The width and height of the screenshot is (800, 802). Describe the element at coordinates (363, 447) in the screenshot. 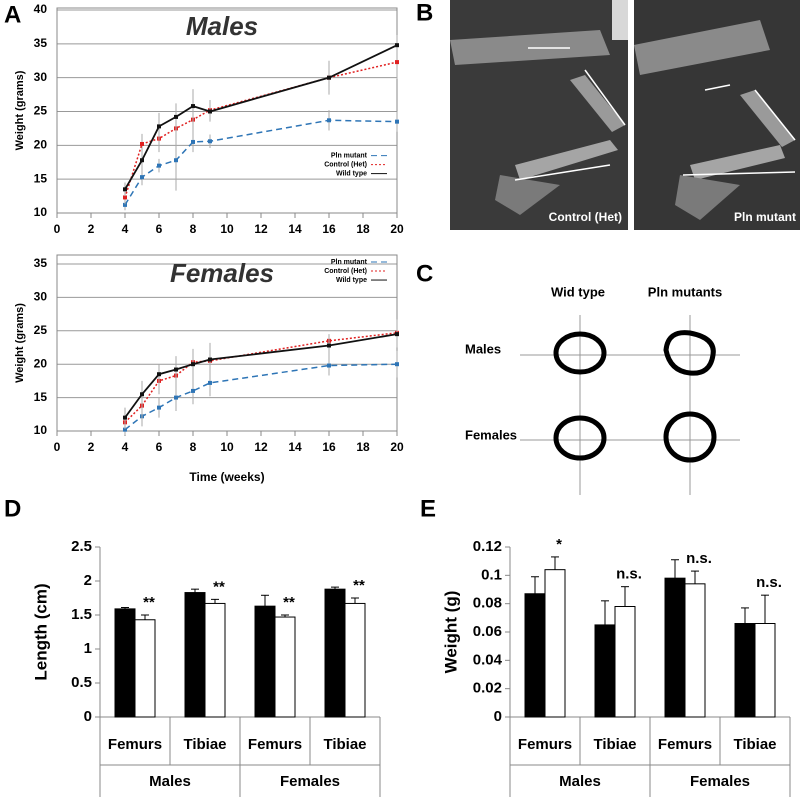

I see `x-tick-label: 18` at that location.